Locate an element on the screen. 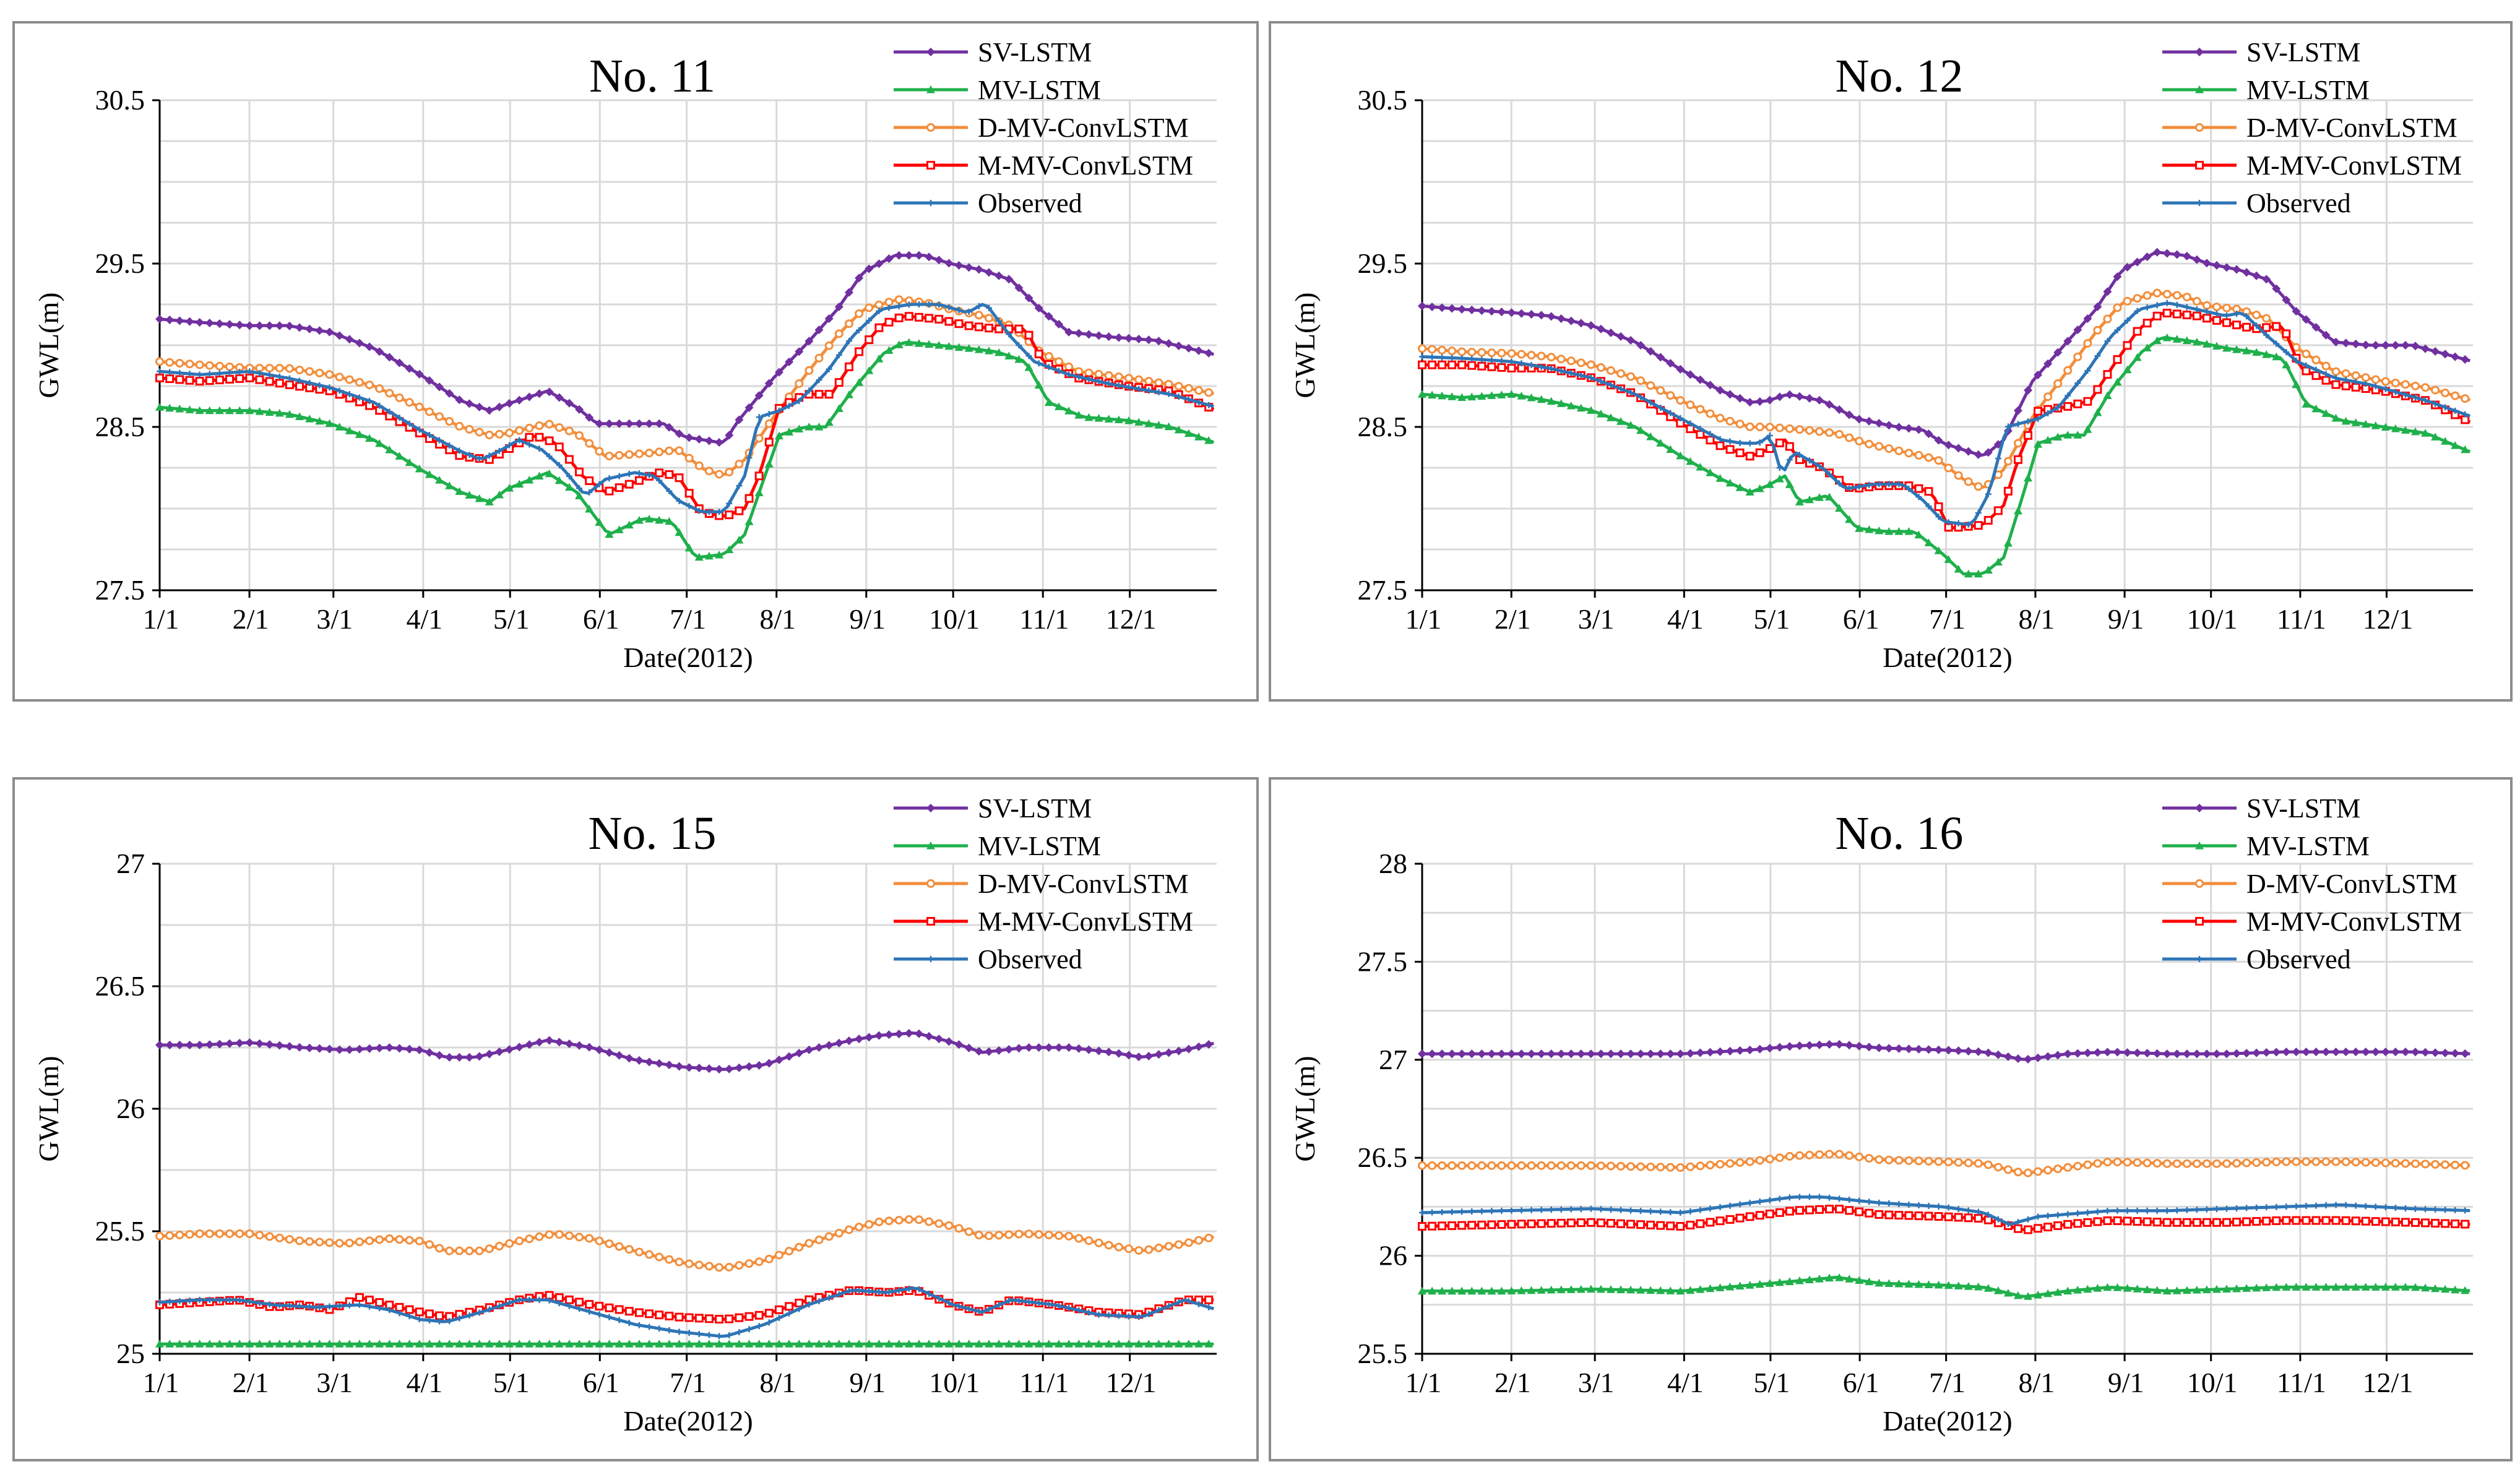 Image resolution: width=2520 pixels, height=1480 pixels. x-tick-label: 4/1 is located at coordinates (1685, 619).